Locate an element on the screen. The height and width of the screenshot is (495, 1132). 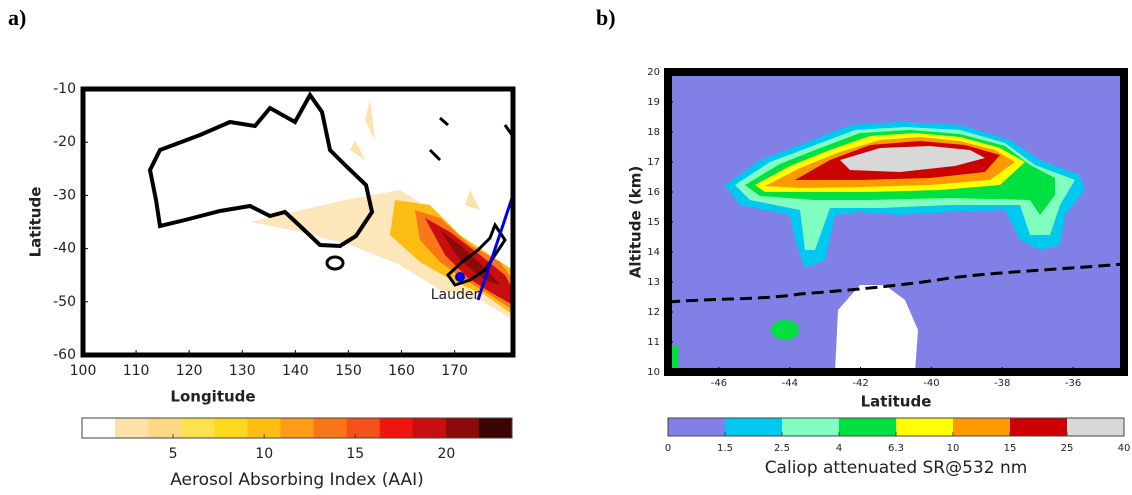
colorbar-tick-label: 25 is located at coordinates (1067, 448).